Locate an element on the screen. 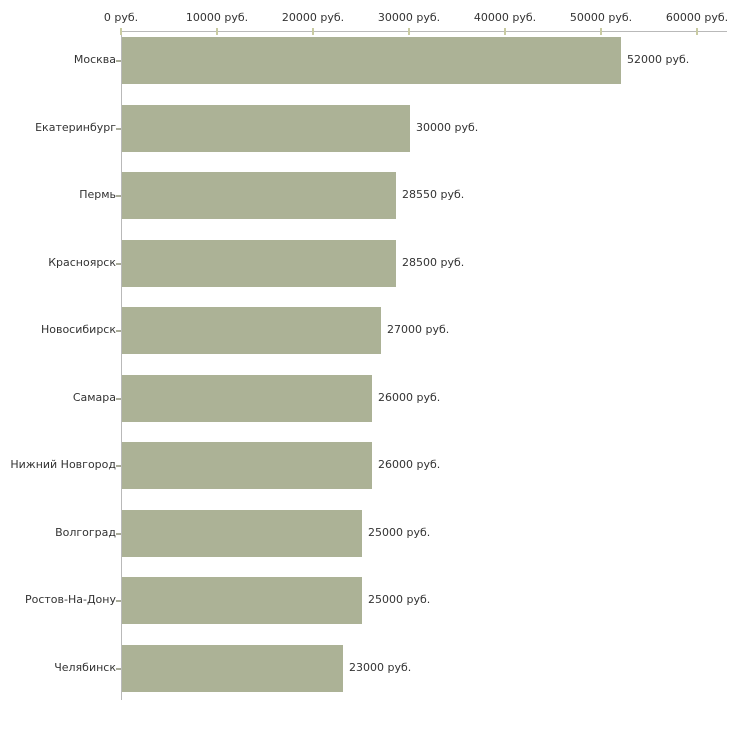 This screenshot has width=730, height=730. value-label: 28500 руб. is located at coordinates (433, 262).